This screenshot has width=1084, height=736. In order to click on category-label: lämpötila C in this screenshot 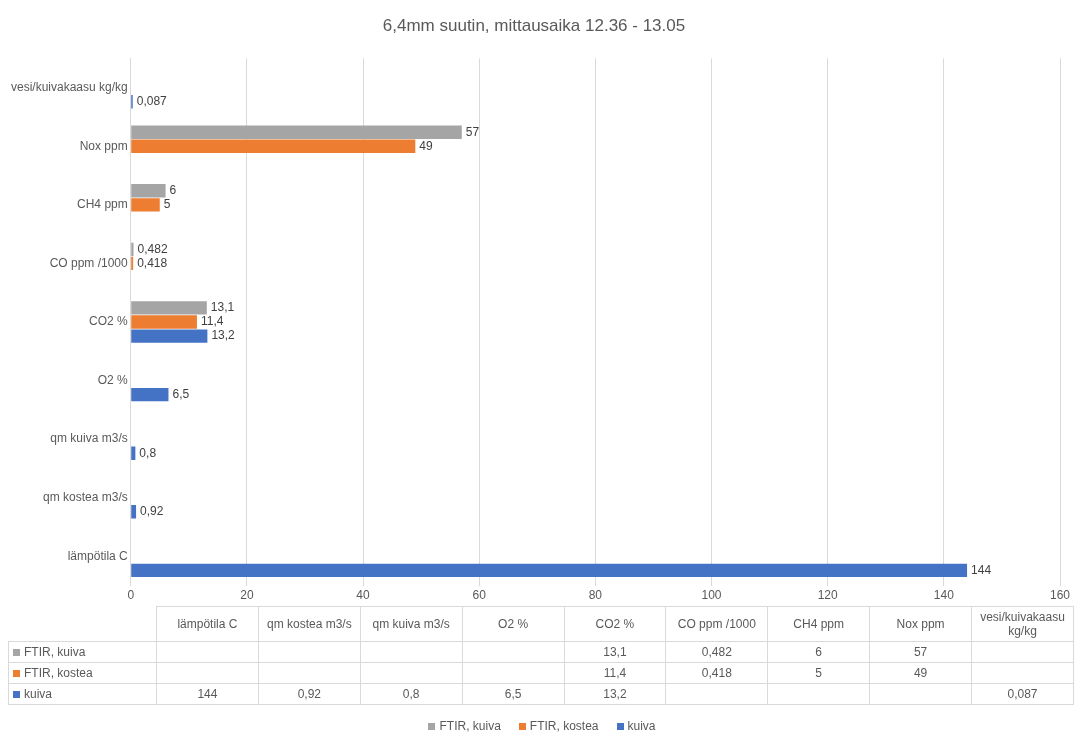, I will do `click(207, 624)`.